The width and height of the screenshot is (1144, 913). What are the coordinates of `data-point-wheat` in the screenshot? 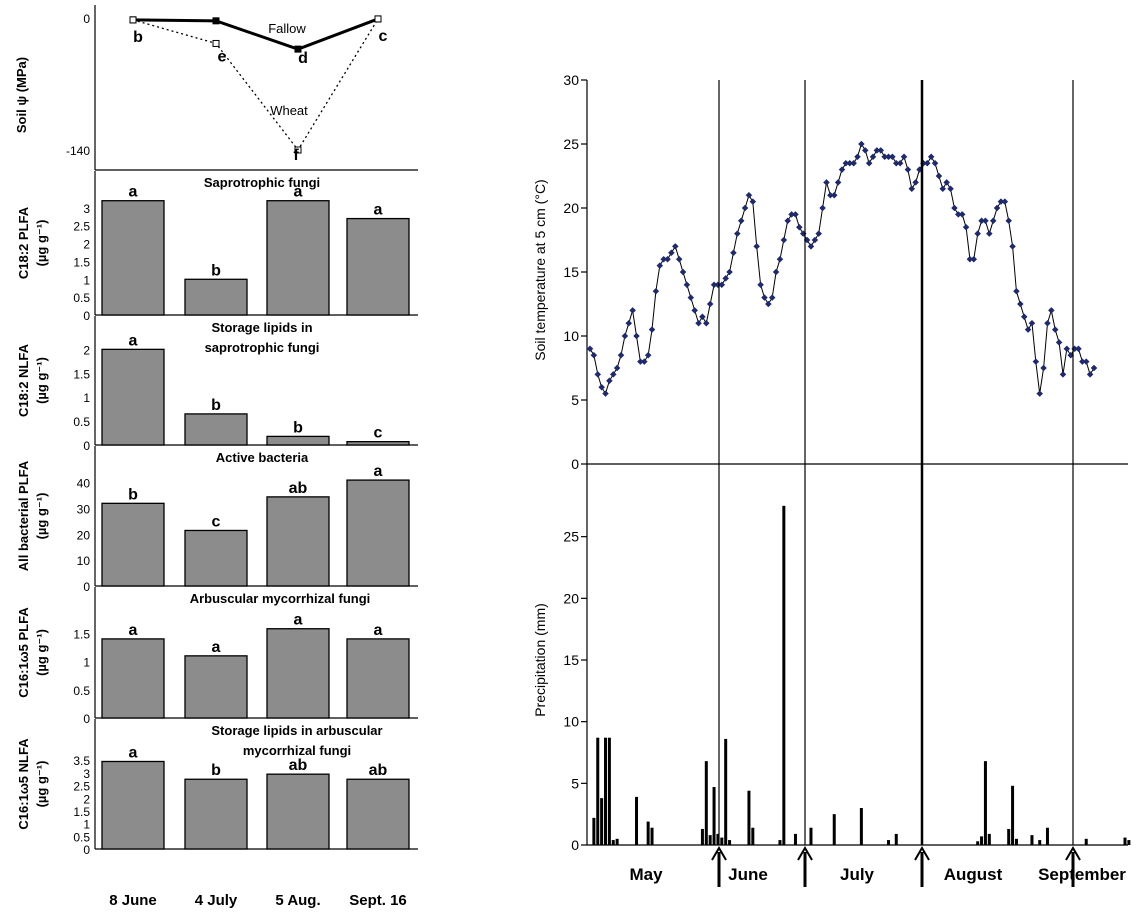 It's located at (216, 43).